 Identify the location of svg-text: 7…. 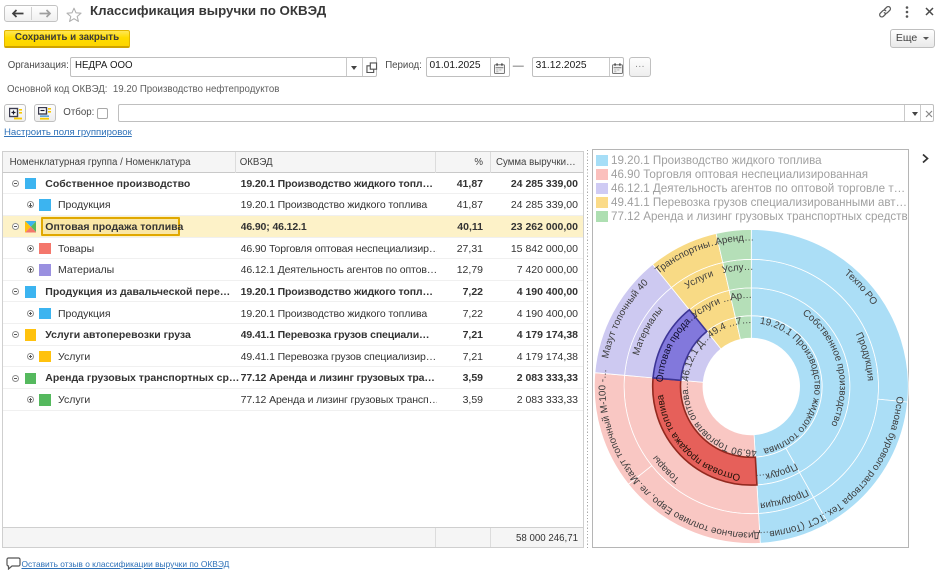
(743, 321).